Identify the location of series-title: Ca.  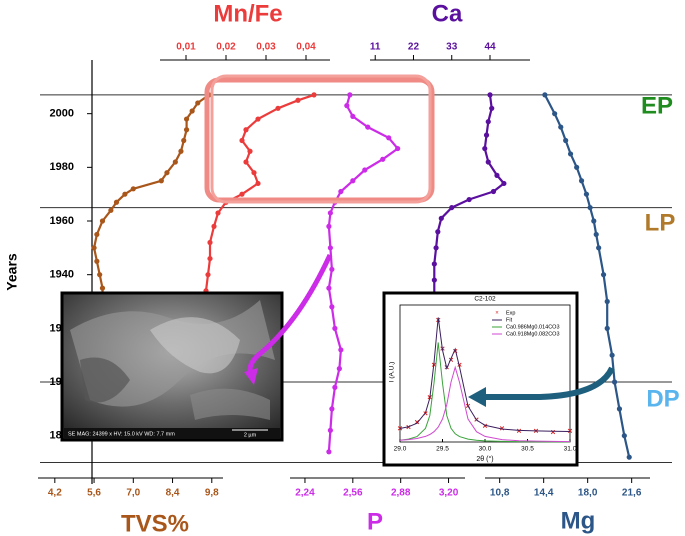
(447, 13).